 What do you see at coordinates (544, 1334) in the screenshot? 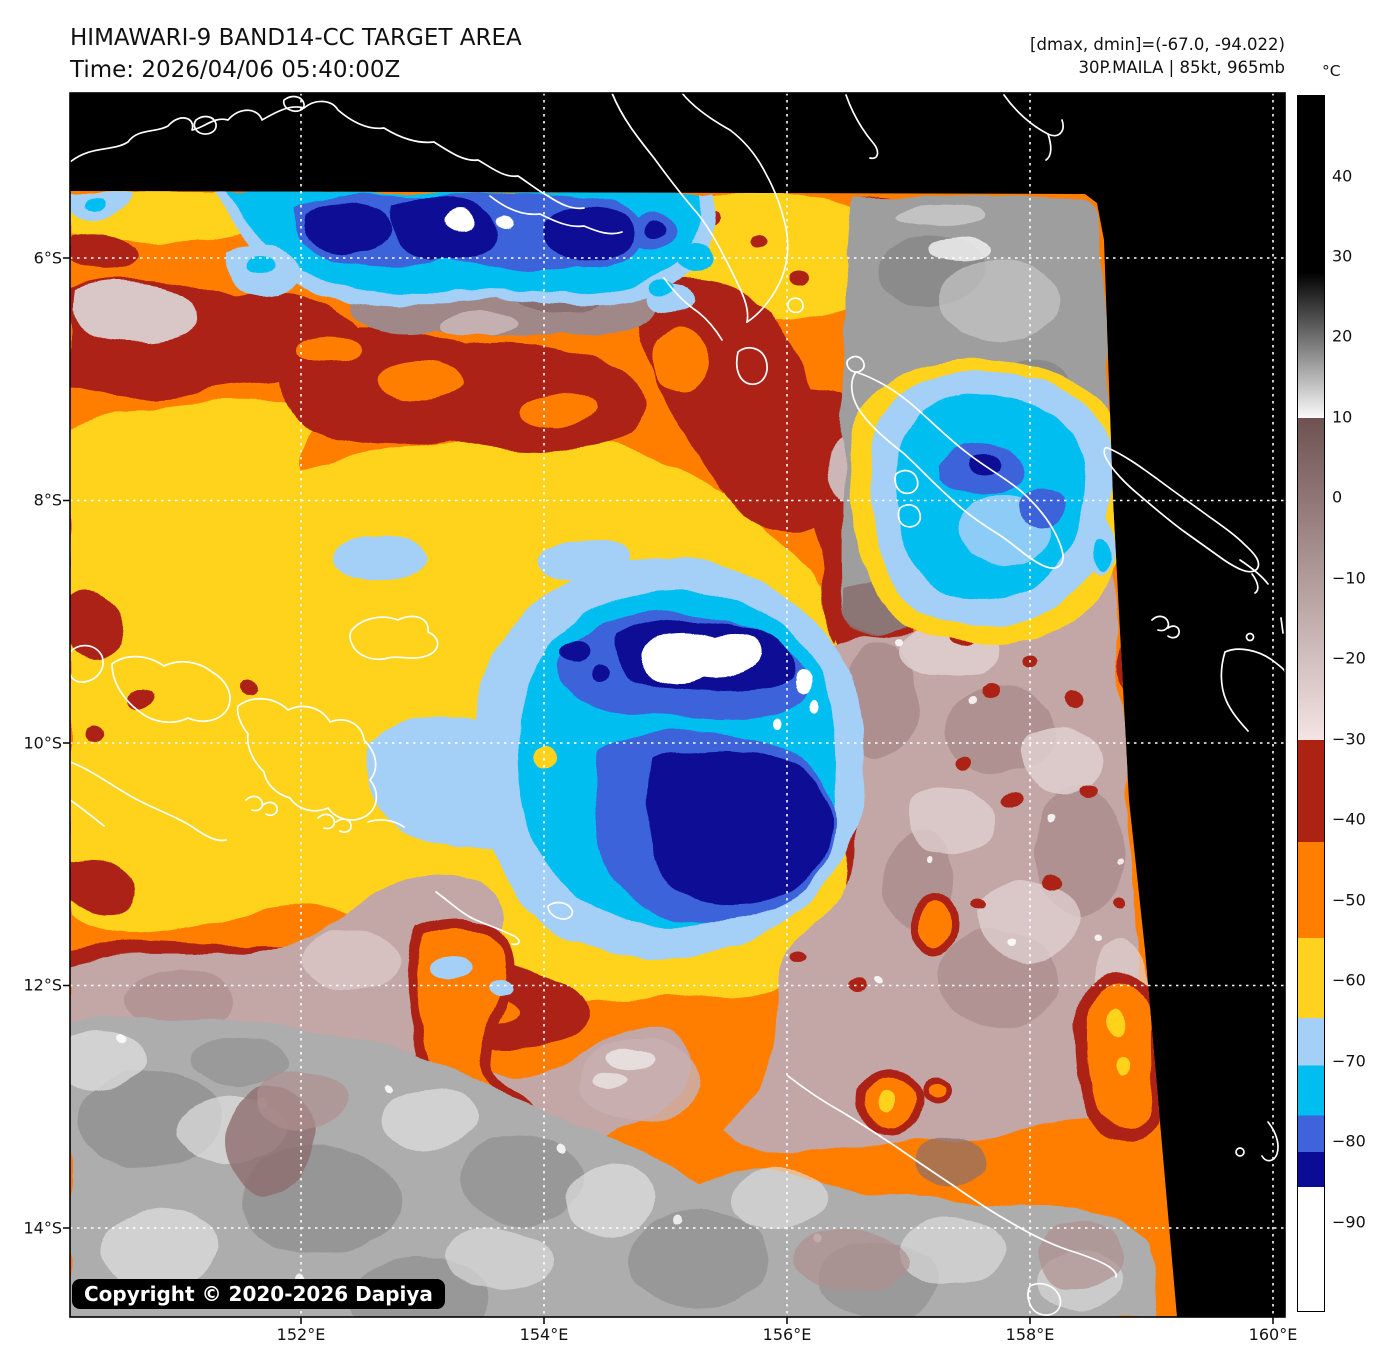
I see `lon-label-154e: 154°E` at bounding box center [544, 1334].